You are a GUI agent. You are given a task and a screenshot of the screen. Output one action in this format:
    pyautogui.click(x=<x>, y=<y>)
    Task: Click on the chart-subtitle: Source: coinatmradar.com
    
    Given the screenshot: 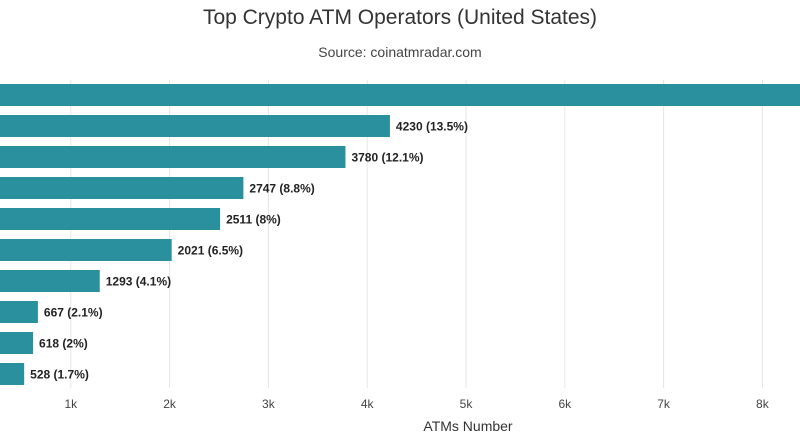 What is the action you would take?
    pyautogui.click(x=400, y=52)
    